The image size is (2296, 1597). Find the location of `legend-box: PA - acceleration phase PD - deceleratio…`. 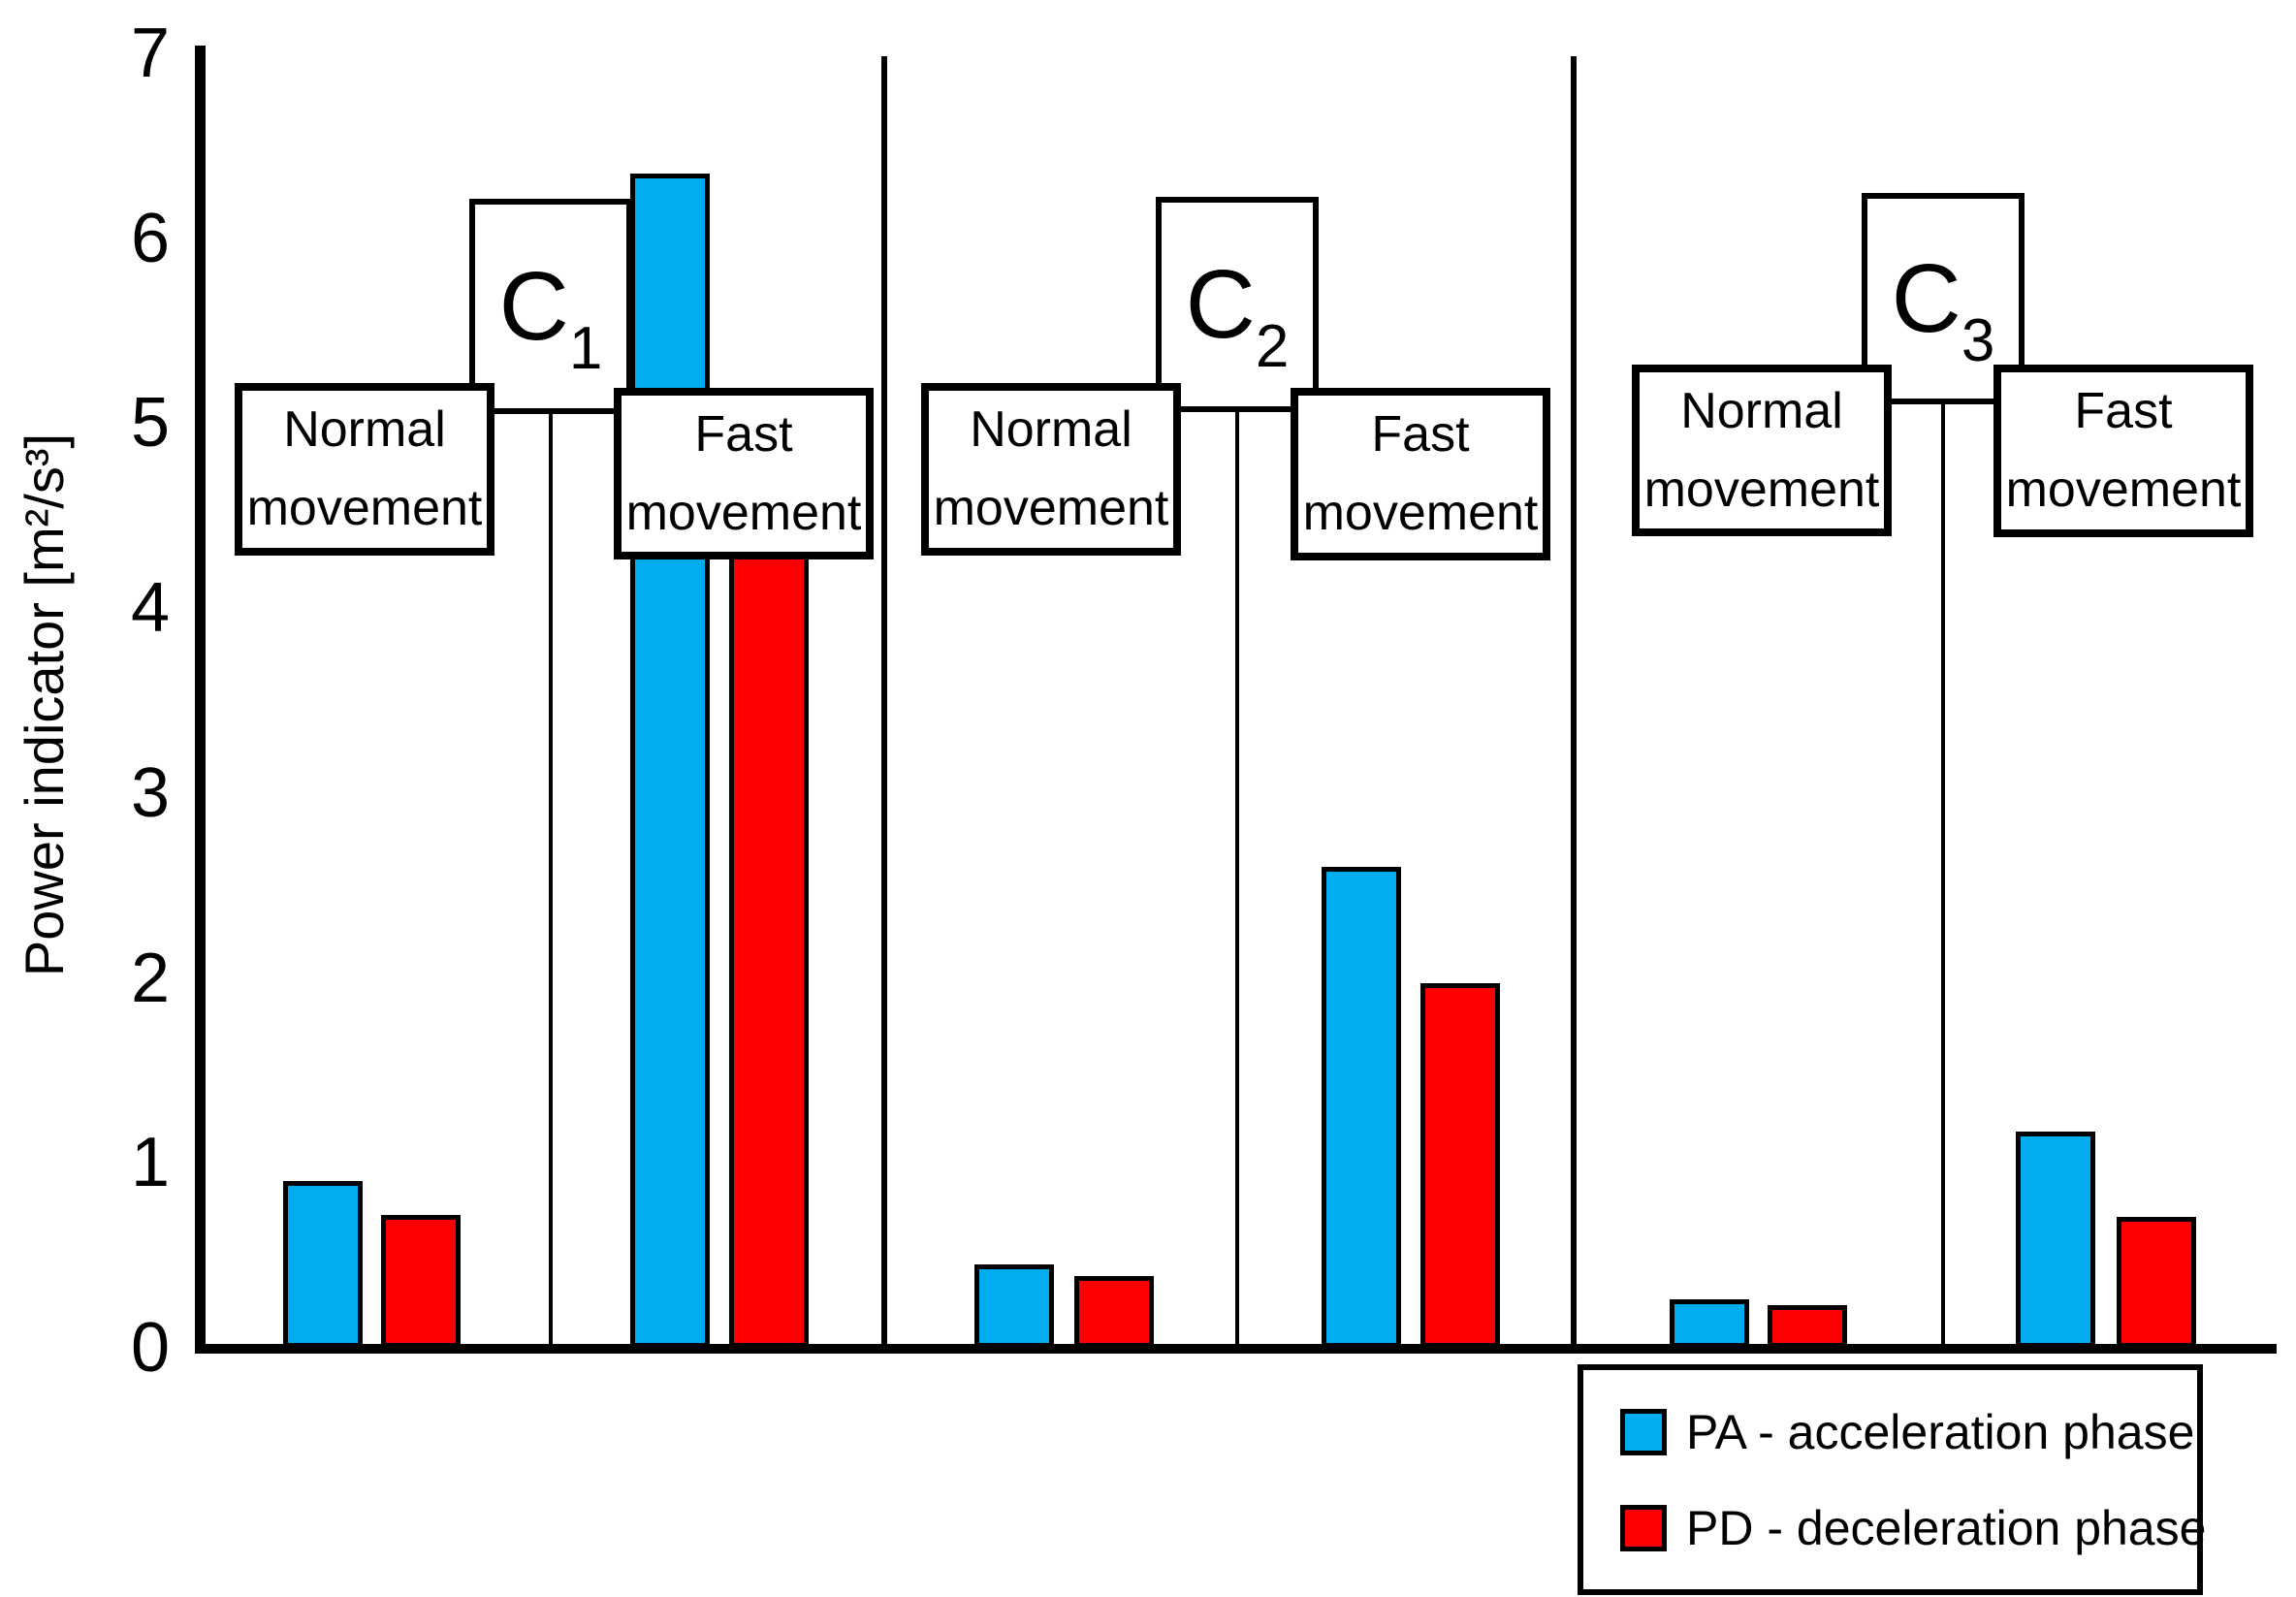

legend-box: PA - acceleration phase PD - deceleratio… is located at coordinates (1892, 1479).